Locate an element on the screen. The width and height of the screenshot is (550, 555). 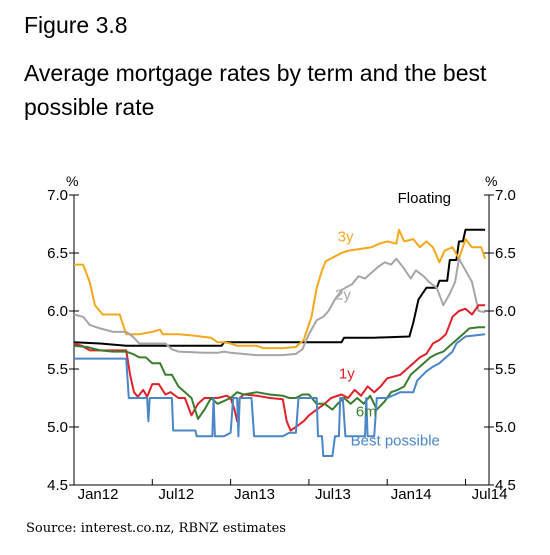
y-tick-label-right: 5.5 is located at coordinates (505, 369).